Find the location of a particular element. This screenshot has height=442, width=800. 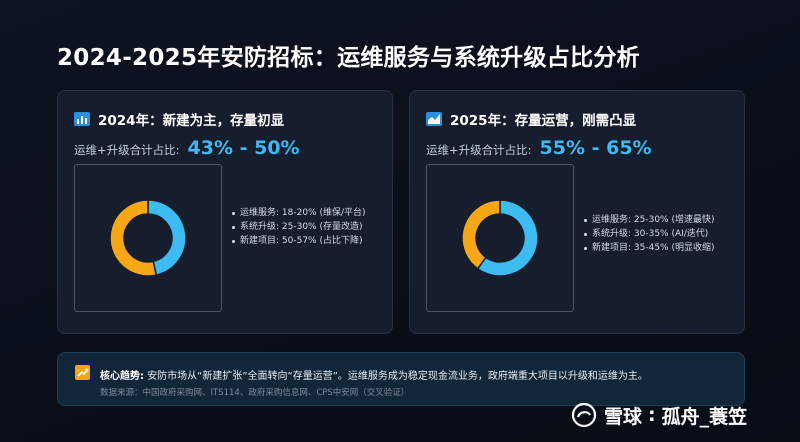

legend-item: 系统升级: 30-35% (AI/迭代) is located at coordinates (662, 234).